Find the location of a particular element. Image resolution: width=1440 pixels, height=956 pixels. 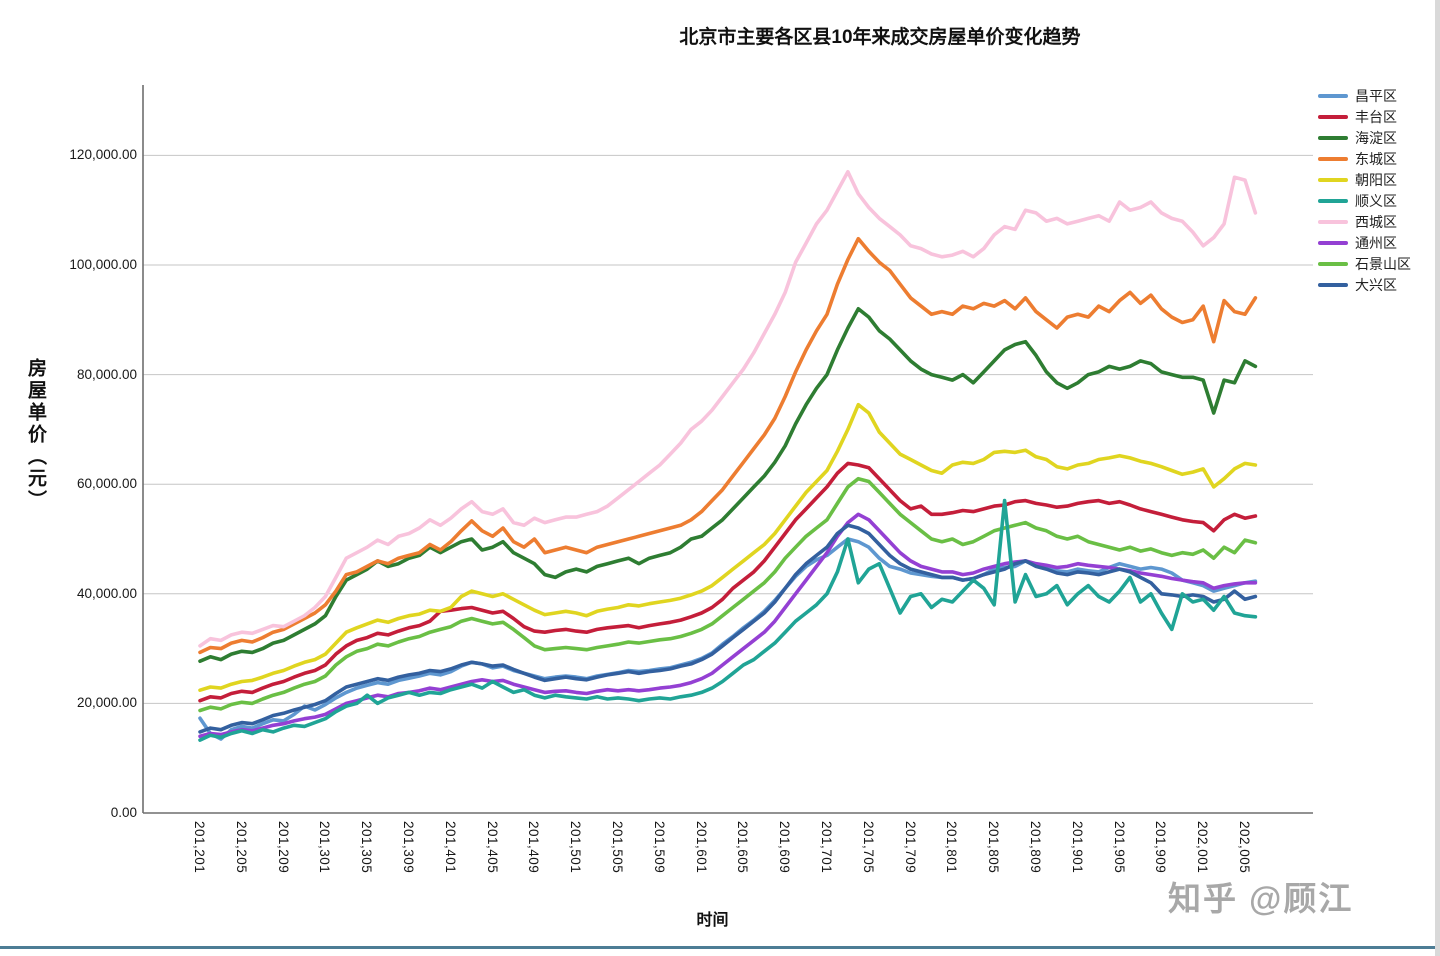

x-tick-label: 201,509 is located at coordinates (659, 847).